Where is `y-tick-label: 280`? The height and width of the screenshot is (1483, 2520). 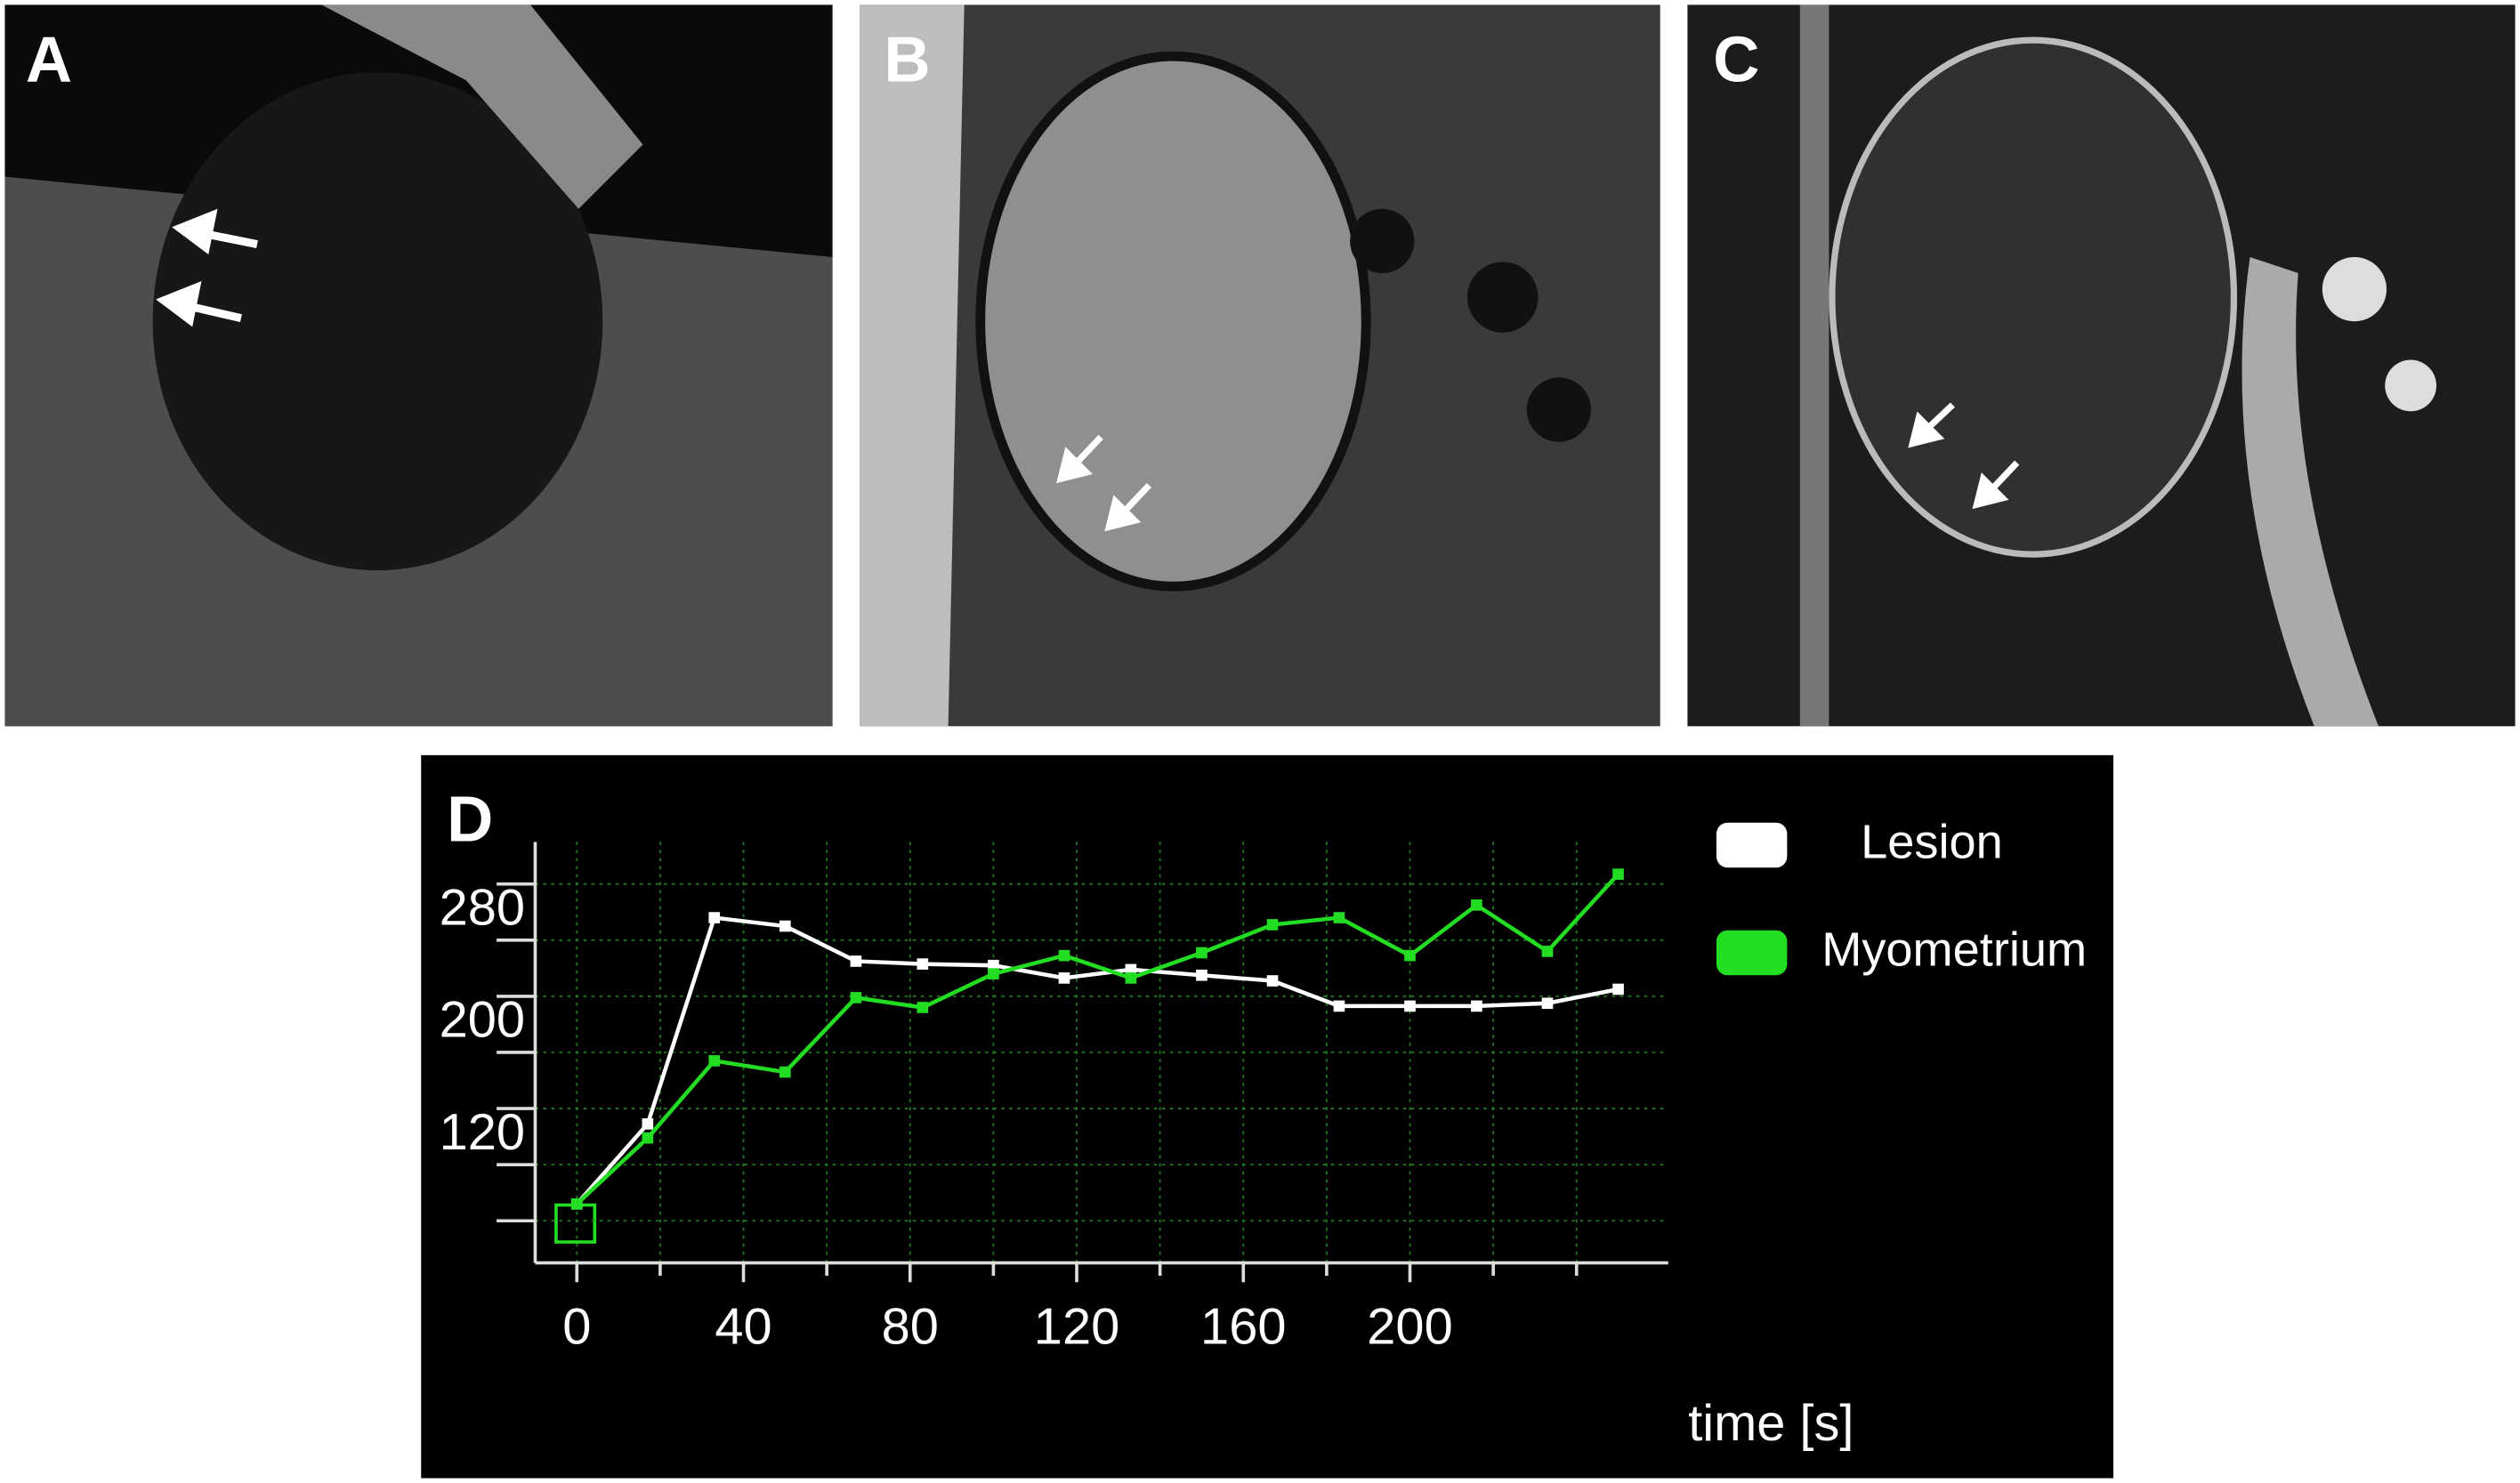
y-tick-label: 280 is located at coordinates (482, 908).